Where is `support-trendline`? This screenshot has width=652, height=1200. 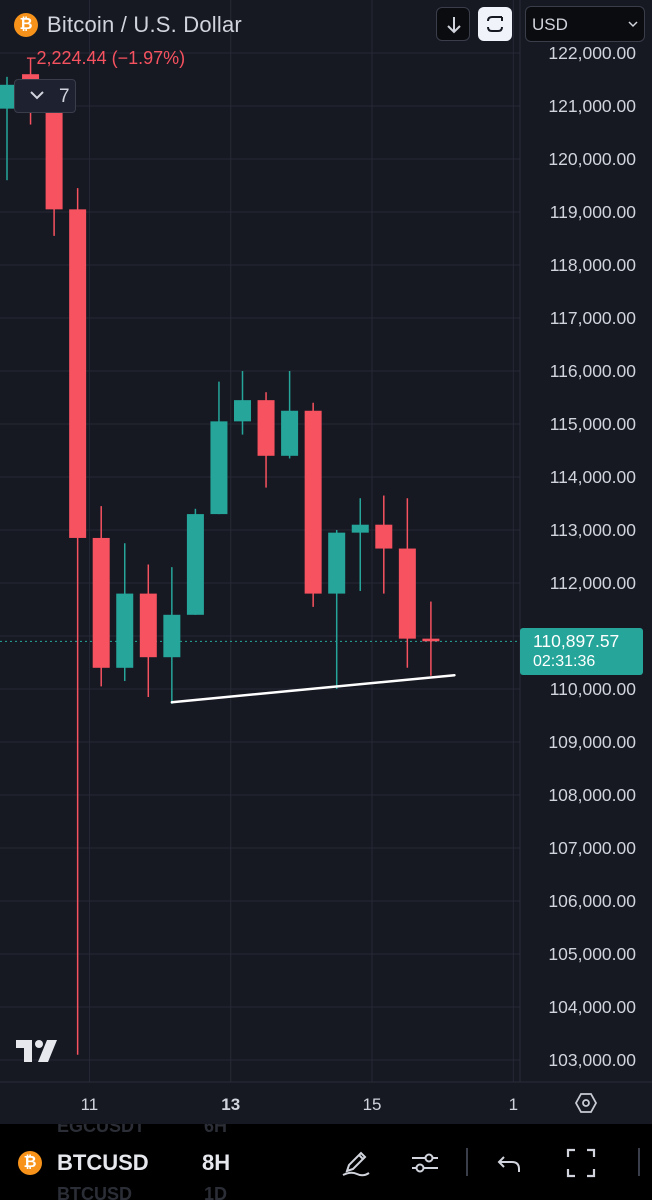 support-trendline is located at coordinates (313, 688).